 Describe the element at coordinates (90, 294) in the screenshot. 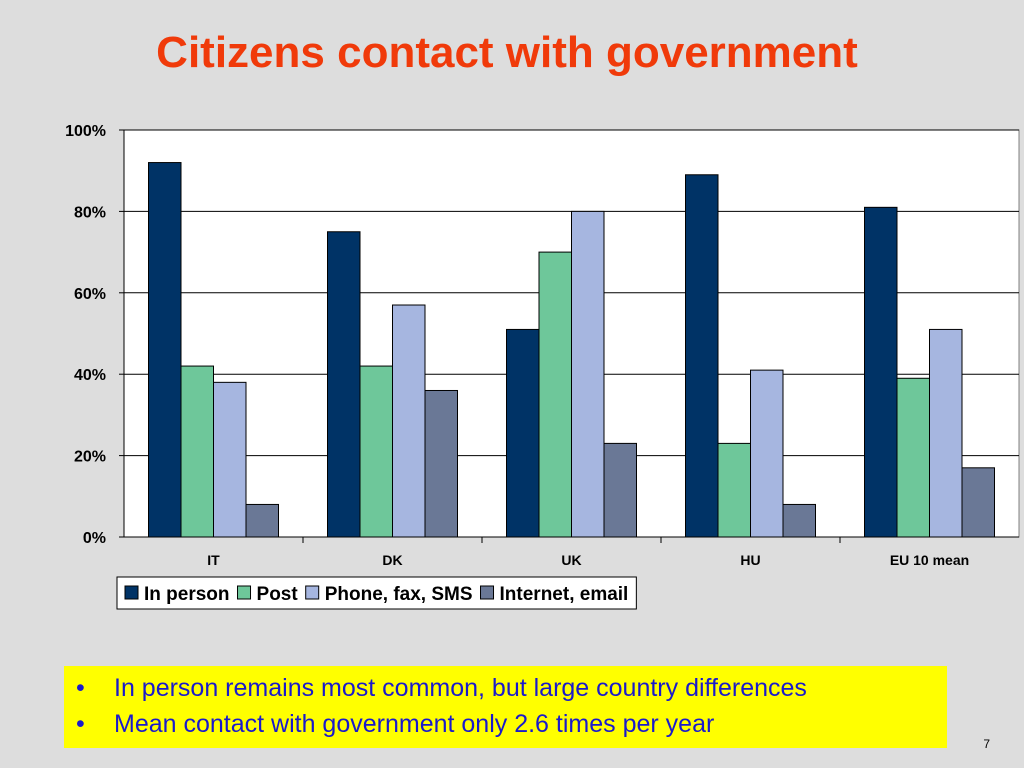

I see `y-tick-label: 60%` at that location.